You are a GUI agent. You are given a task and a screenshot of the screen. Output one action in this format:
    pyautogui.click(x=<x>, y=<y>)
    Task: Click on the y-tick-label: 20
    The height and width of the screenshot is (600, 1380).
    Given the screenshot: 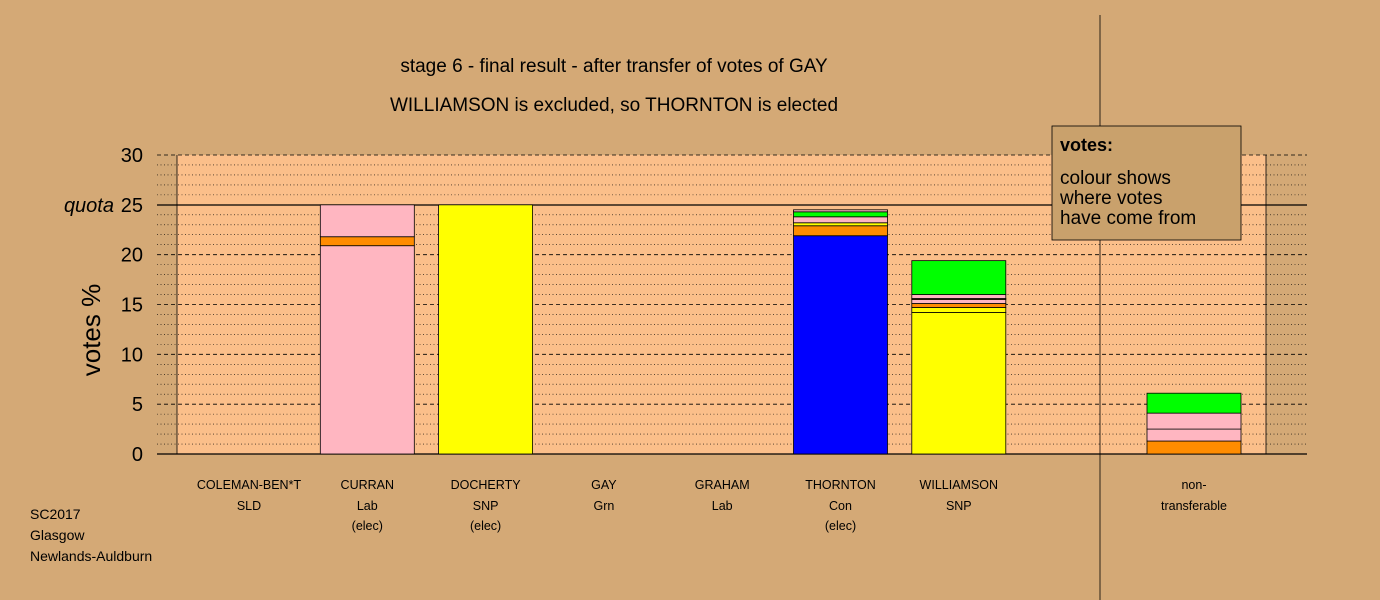 What is the action you would take?
    pyautogui.click(x=132, y=256)
    